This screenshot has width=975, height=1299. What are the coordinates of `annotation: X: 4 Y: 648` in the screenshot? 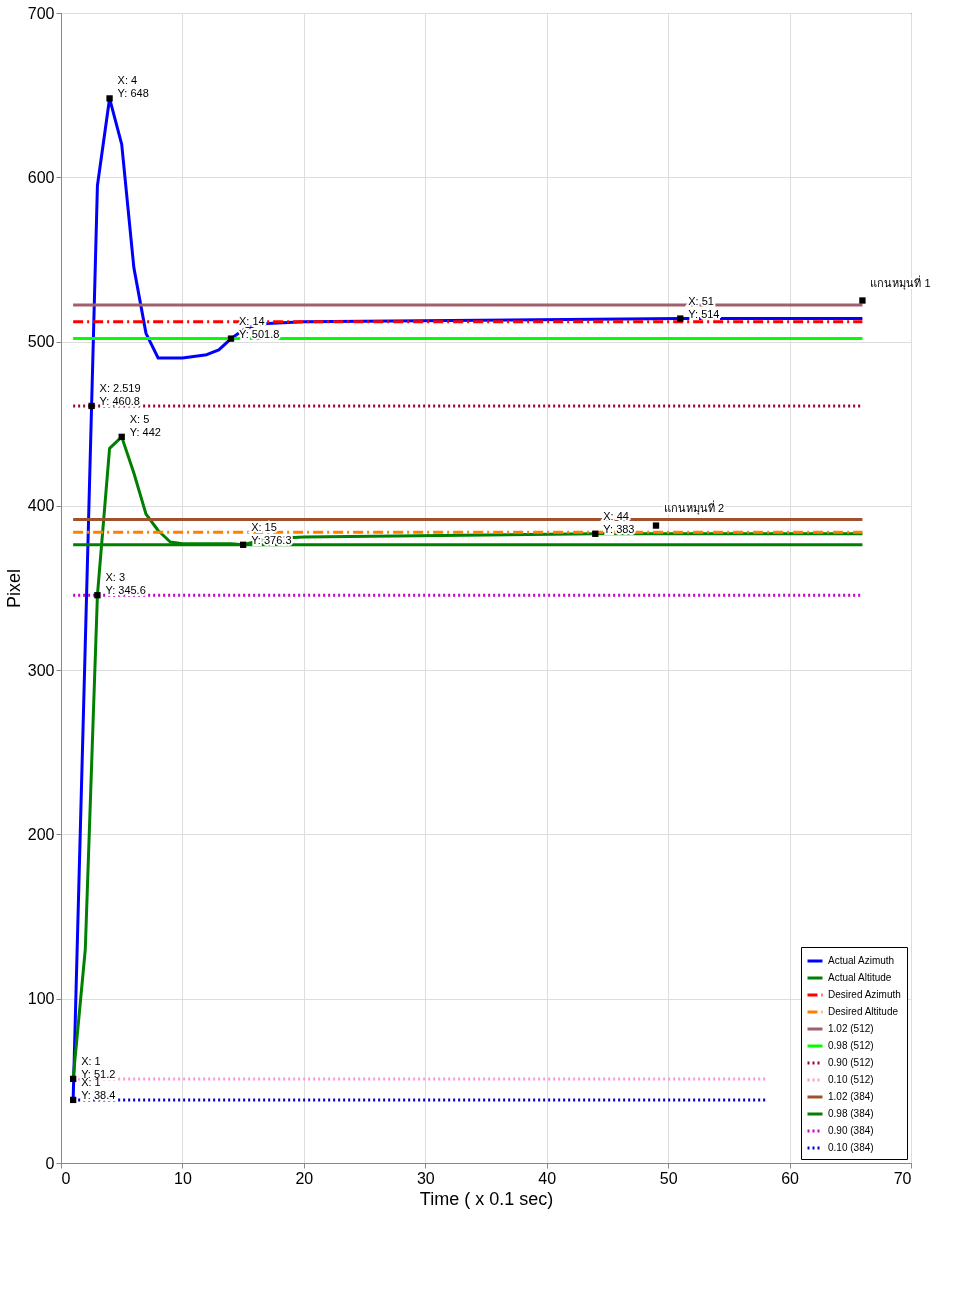 It's located at (133, 87).